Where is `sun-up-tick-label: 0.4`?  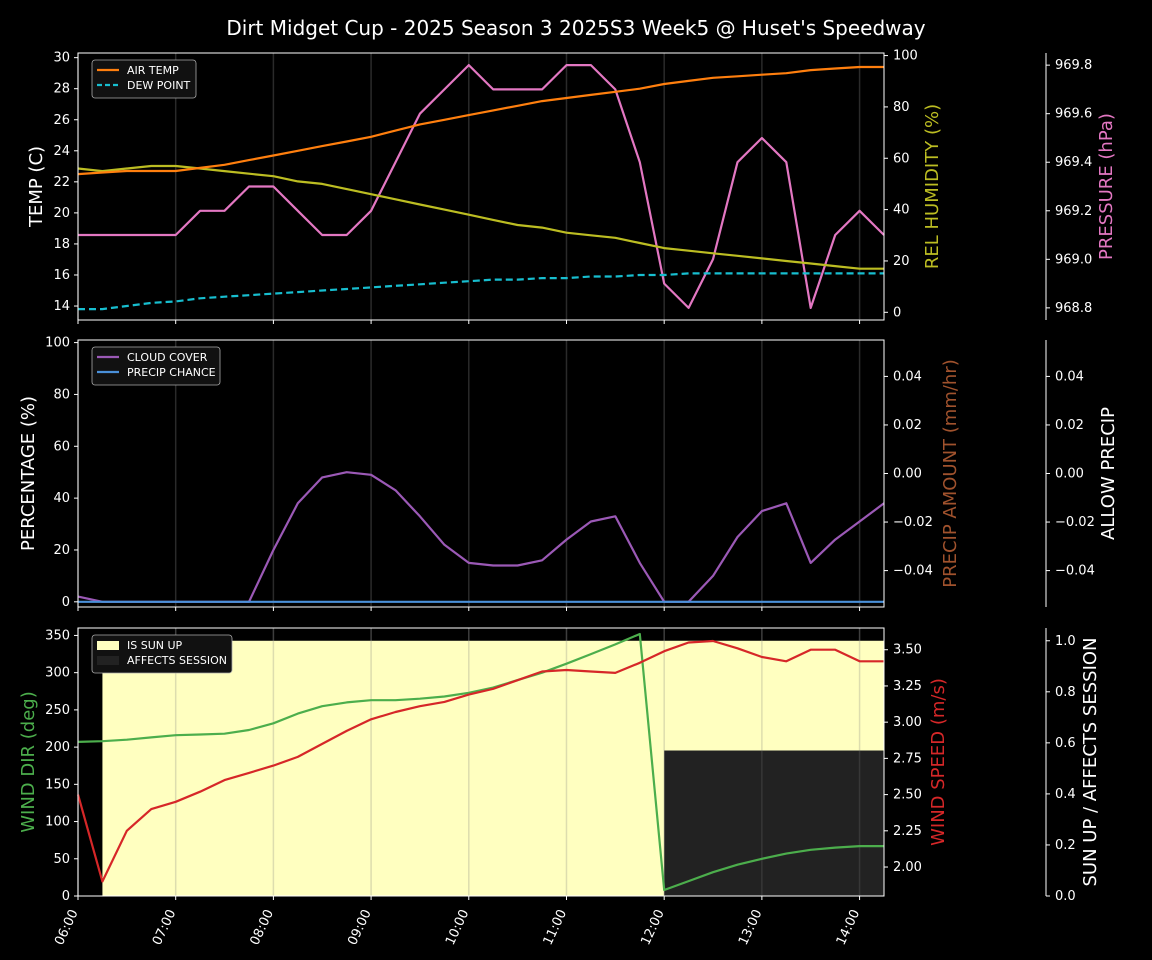 sun-up-tick-label: 0.4 is located at coordinates (1065, 794).